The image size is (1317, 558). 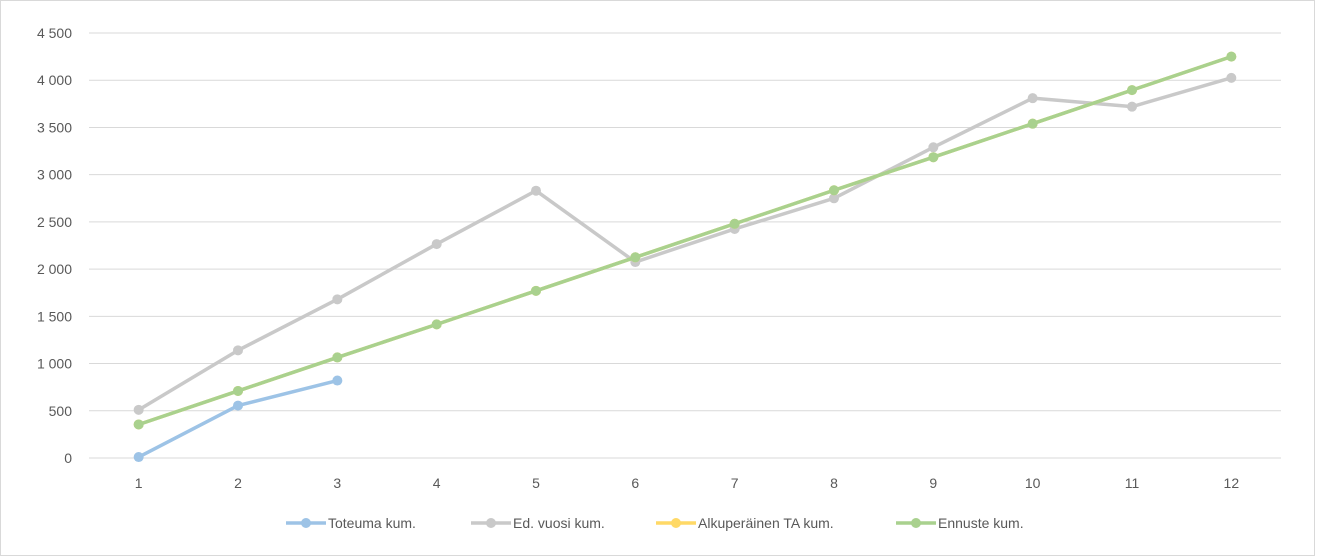 What do you see at coordinates (1132, 483) in the screenshot?
I see `x-tick-label: 11` at bounding box center [1132, 483].